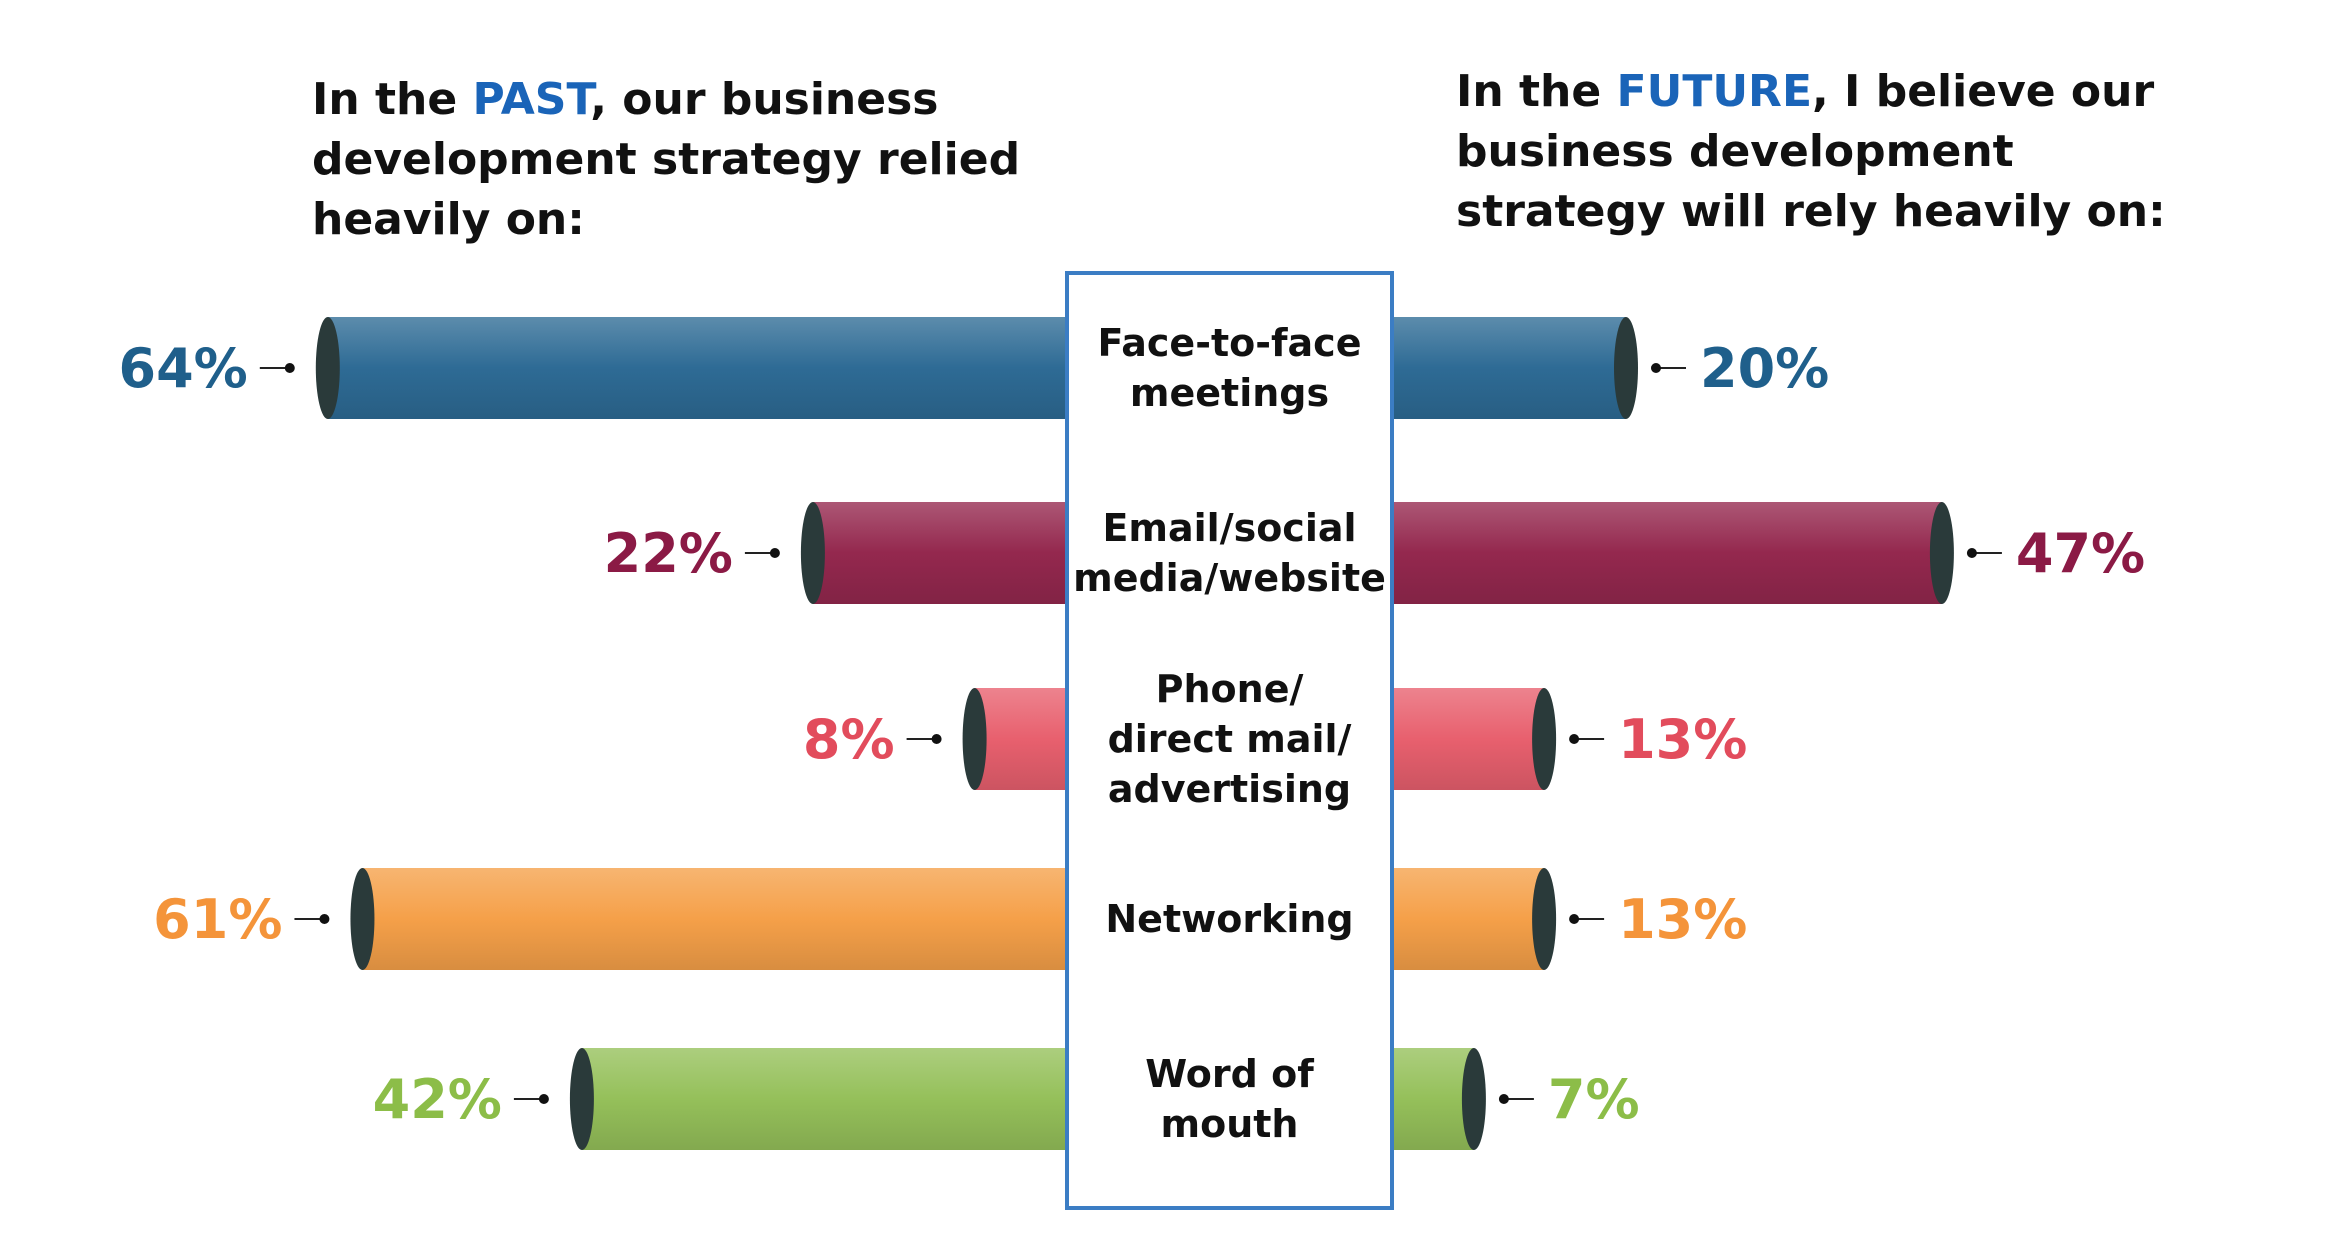 Image resolution: width=2344 pixels, height=1238 pixels. Describe the element at coordinates (1764, 368) in the screenshot. I see `future-value-label: 20%` at that location.